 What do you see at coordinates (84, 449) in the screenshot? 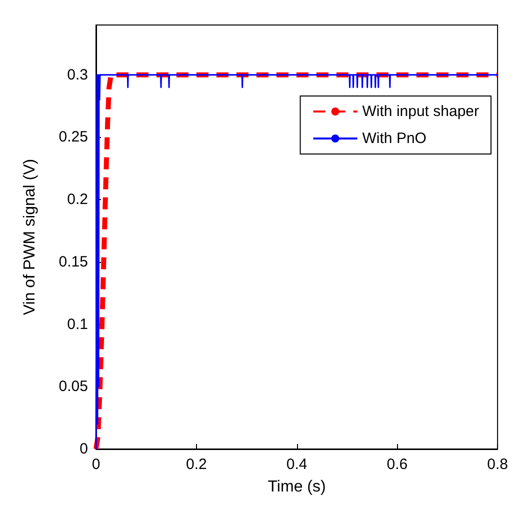
I see `y-tick-label: 0` at bounding box center [84, 449].